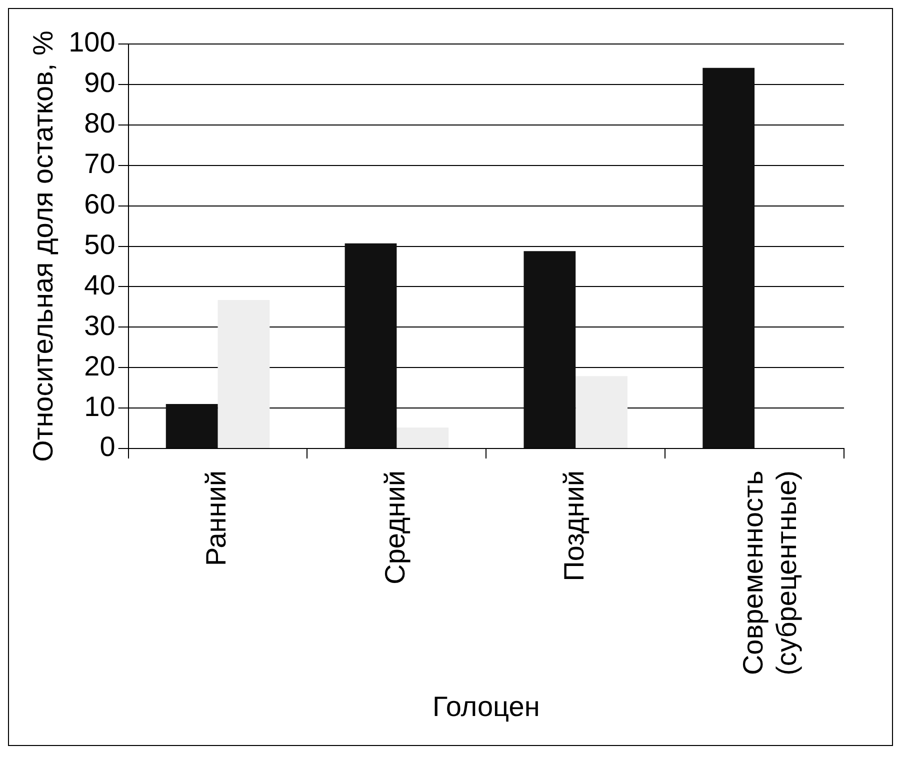  Describe the element at coordinates (100, 325) in the screenshot. I see `y-tick-label: 30` at that location.